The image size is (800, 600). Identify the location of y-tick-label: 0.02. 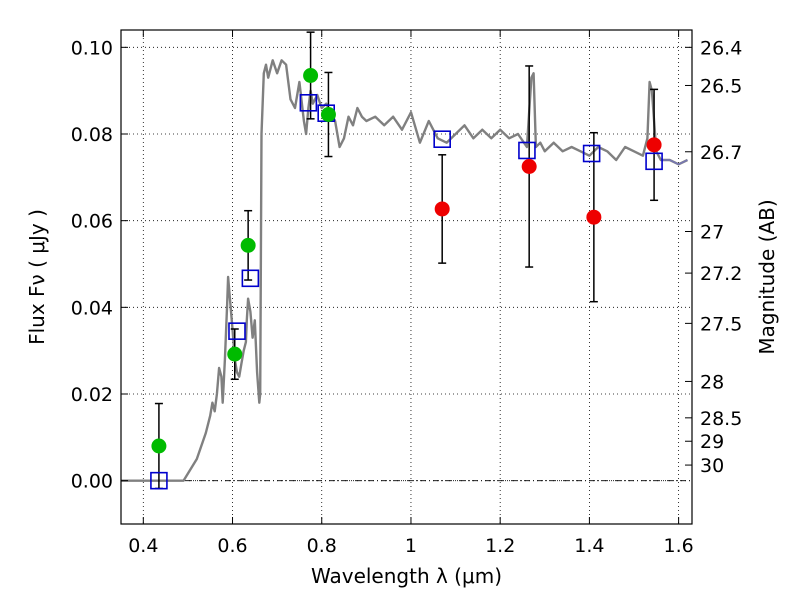
(92, 395).